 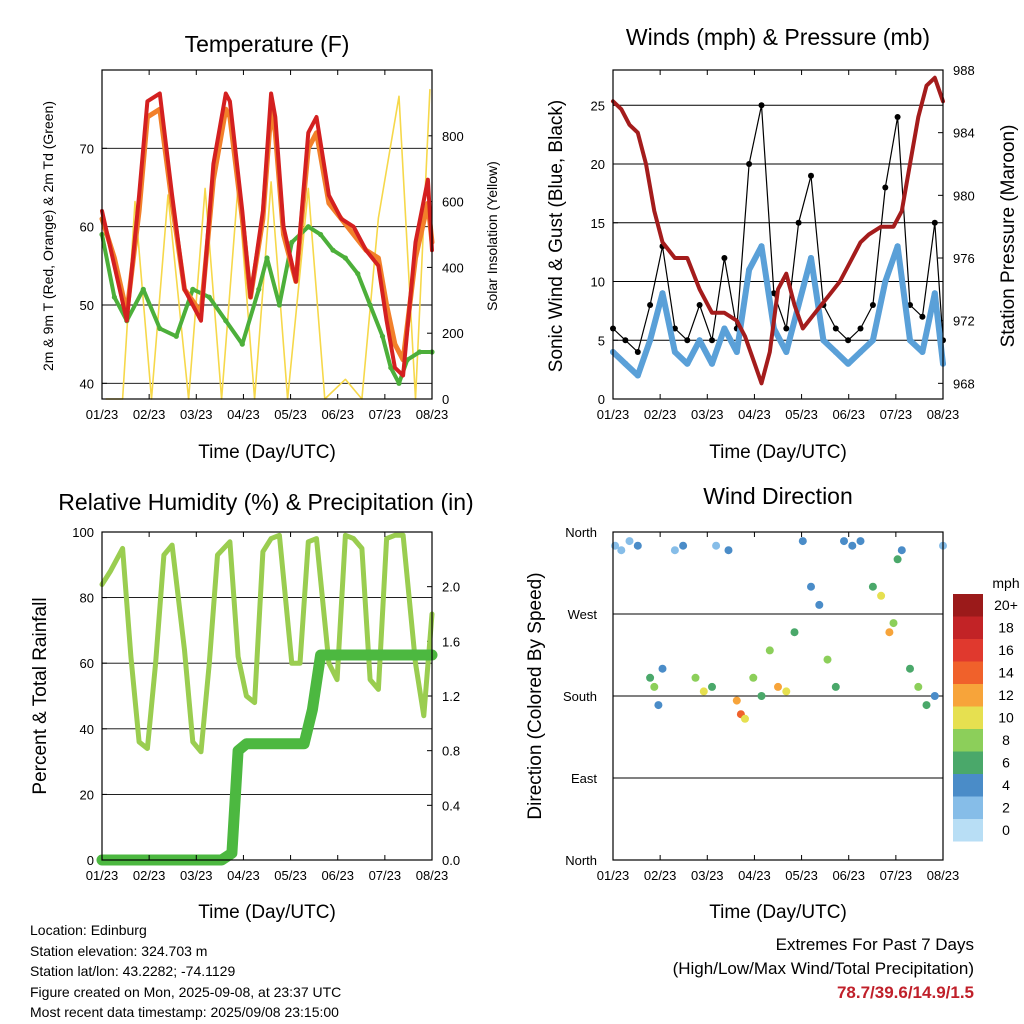 I want to click on temperature-xlabel: Time (Day/UTC), so click(x=267, y=452).